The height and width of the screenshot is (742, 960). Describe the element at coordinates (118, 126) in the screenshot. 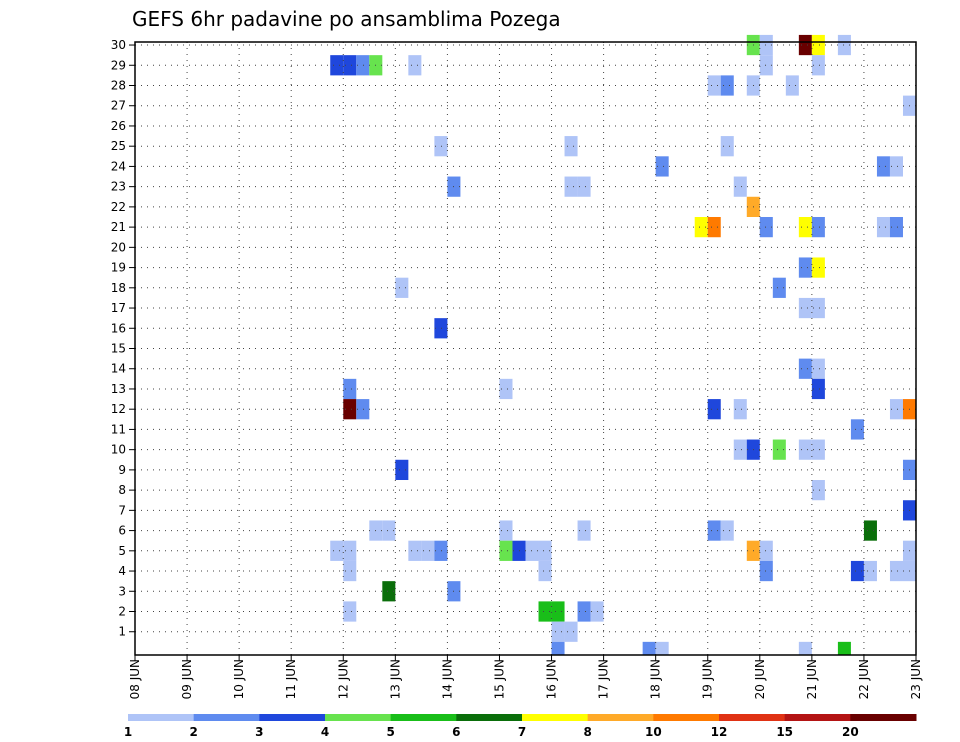

I see `y-tick-label: 26` at that location.